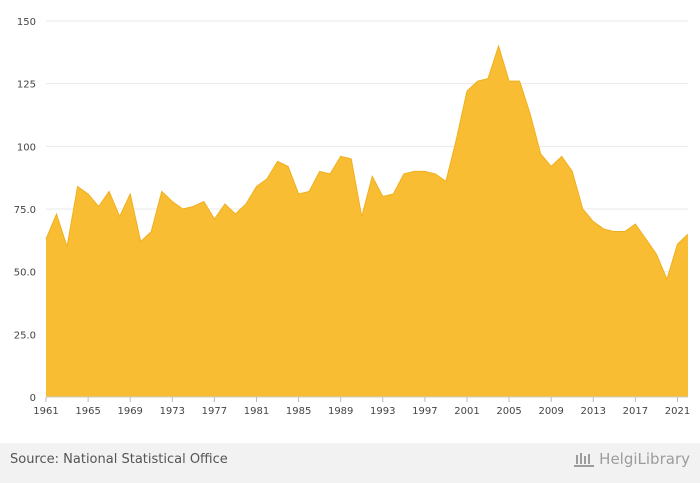 This screenshot has height=483, width=700. Describe the element at coordinates (466, 411) in the screenshot. I see `x-tick-label: 2001` at that location.